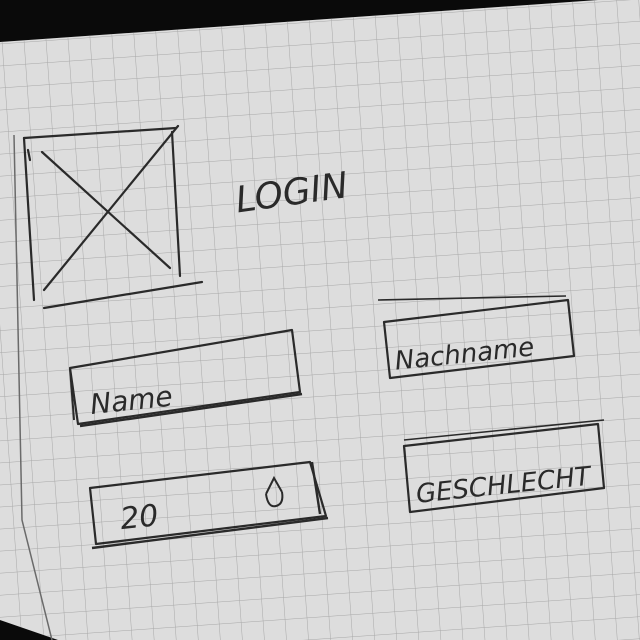  I want to click on stepper-arrows-icon, so click(274, 491).